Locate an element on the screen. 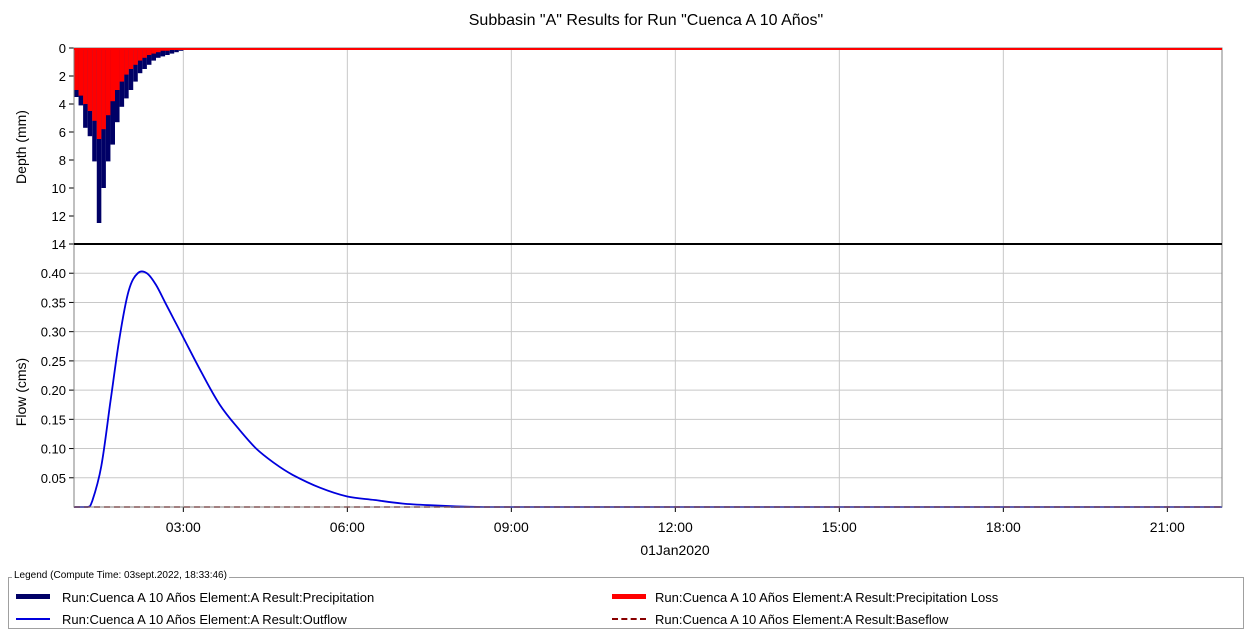 Image resolution: width=1250 pixels, height=635 pixels. legend-swatch-baseflow is located at coordinates (629, 619).